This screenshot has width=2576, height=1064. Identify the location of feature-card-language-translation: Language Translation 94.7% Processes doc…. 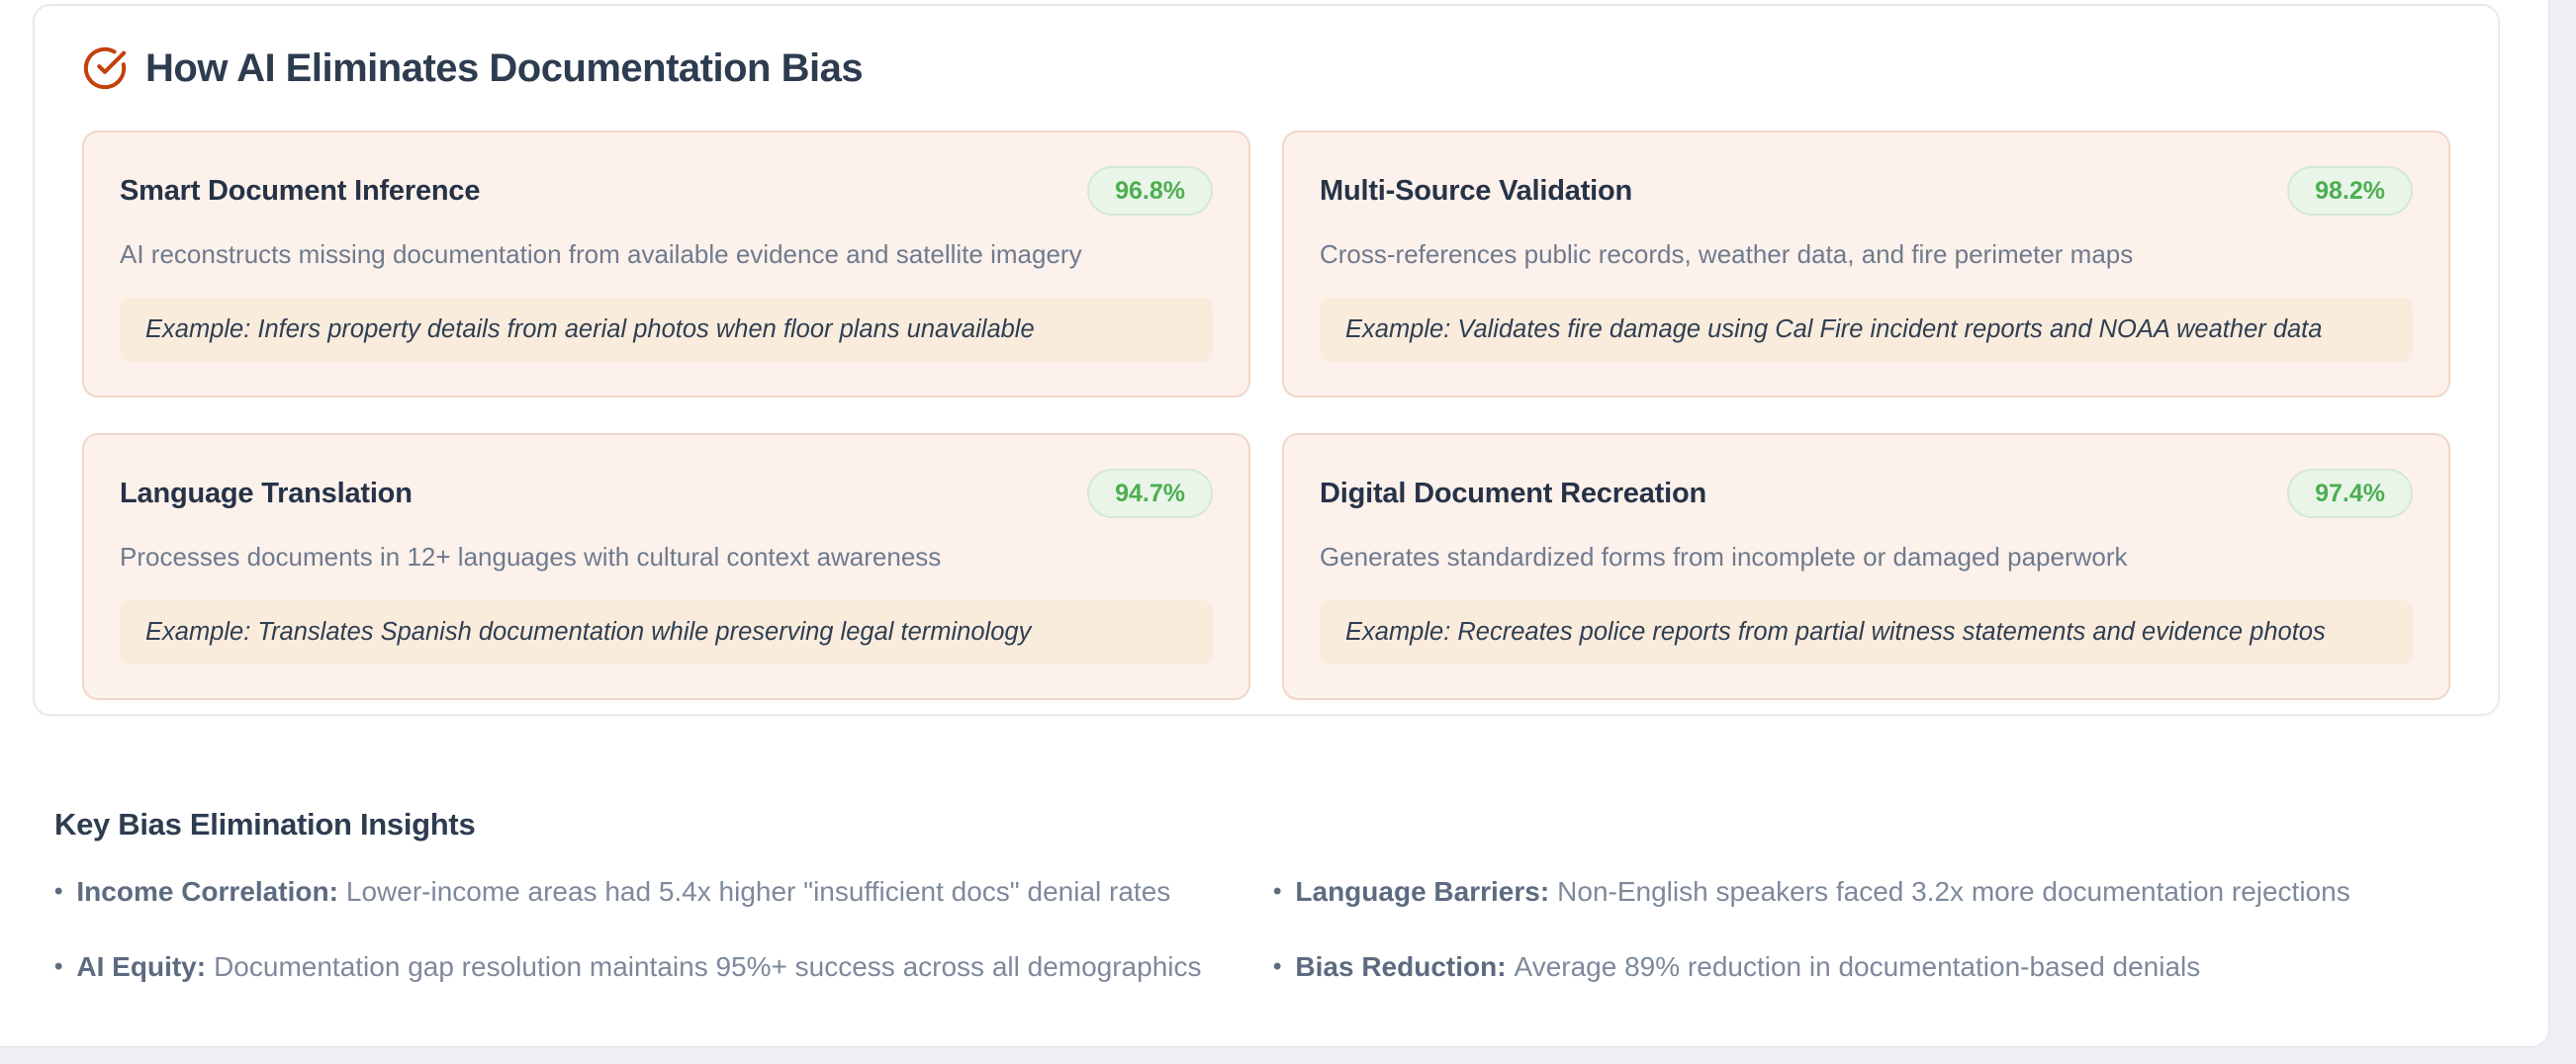
(666, 566).